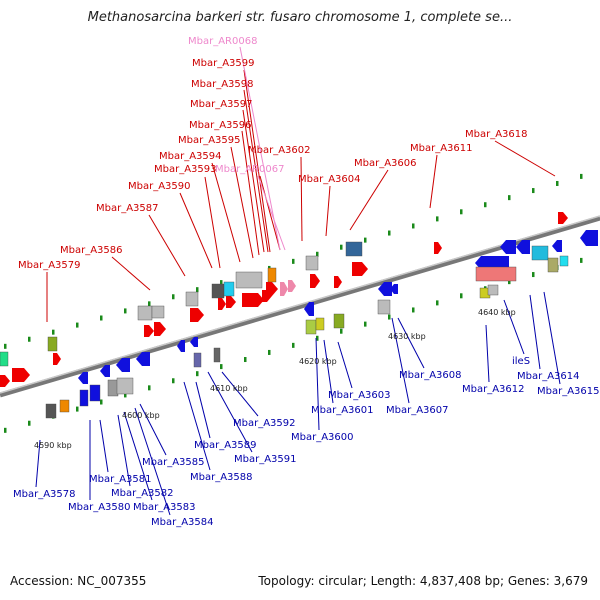 This screenshot has width=600, height=600. I want to click on gene-label: Mbar_A3590, so click(159, 186).